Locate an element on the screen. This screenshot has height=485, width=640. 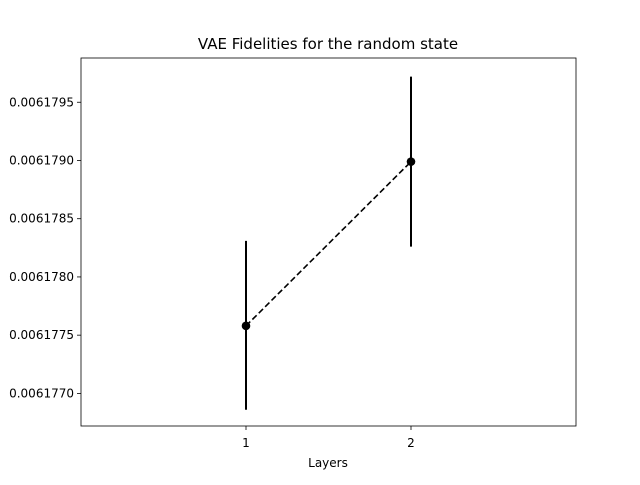
x-tick-label: 1 is located at coordinates (246, 443).